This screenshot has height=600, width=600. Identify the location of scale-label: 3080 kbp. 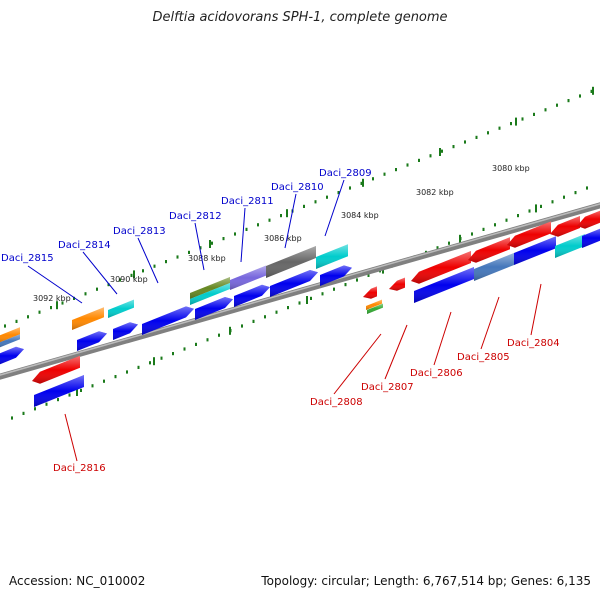
(511, 168).